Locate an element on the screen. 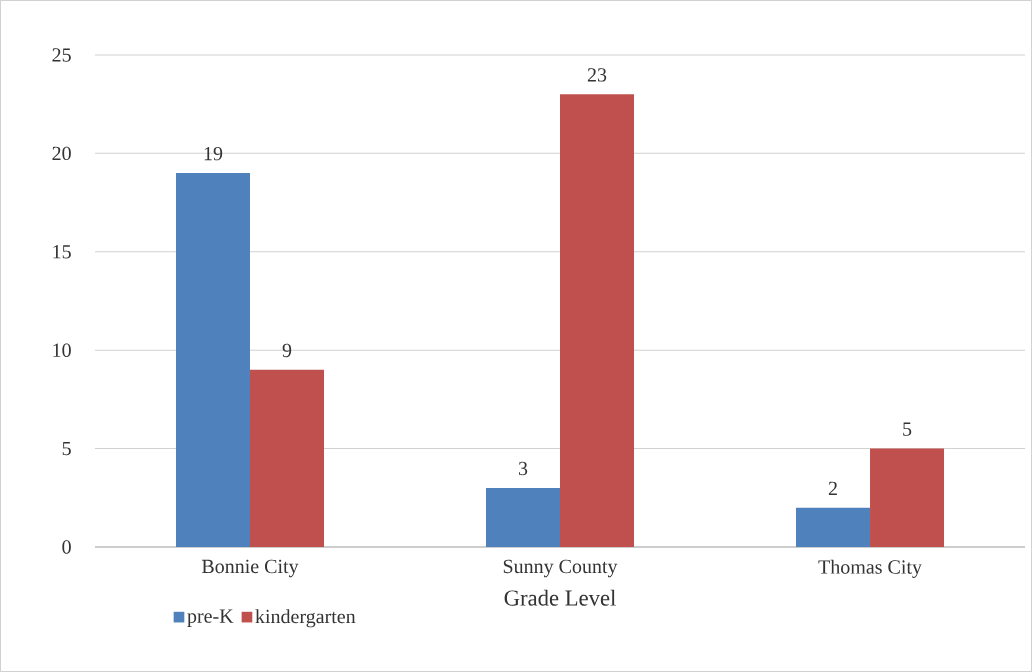 The image size is (1032, 672). data-label: 3 is located at coordinates (523, 468).